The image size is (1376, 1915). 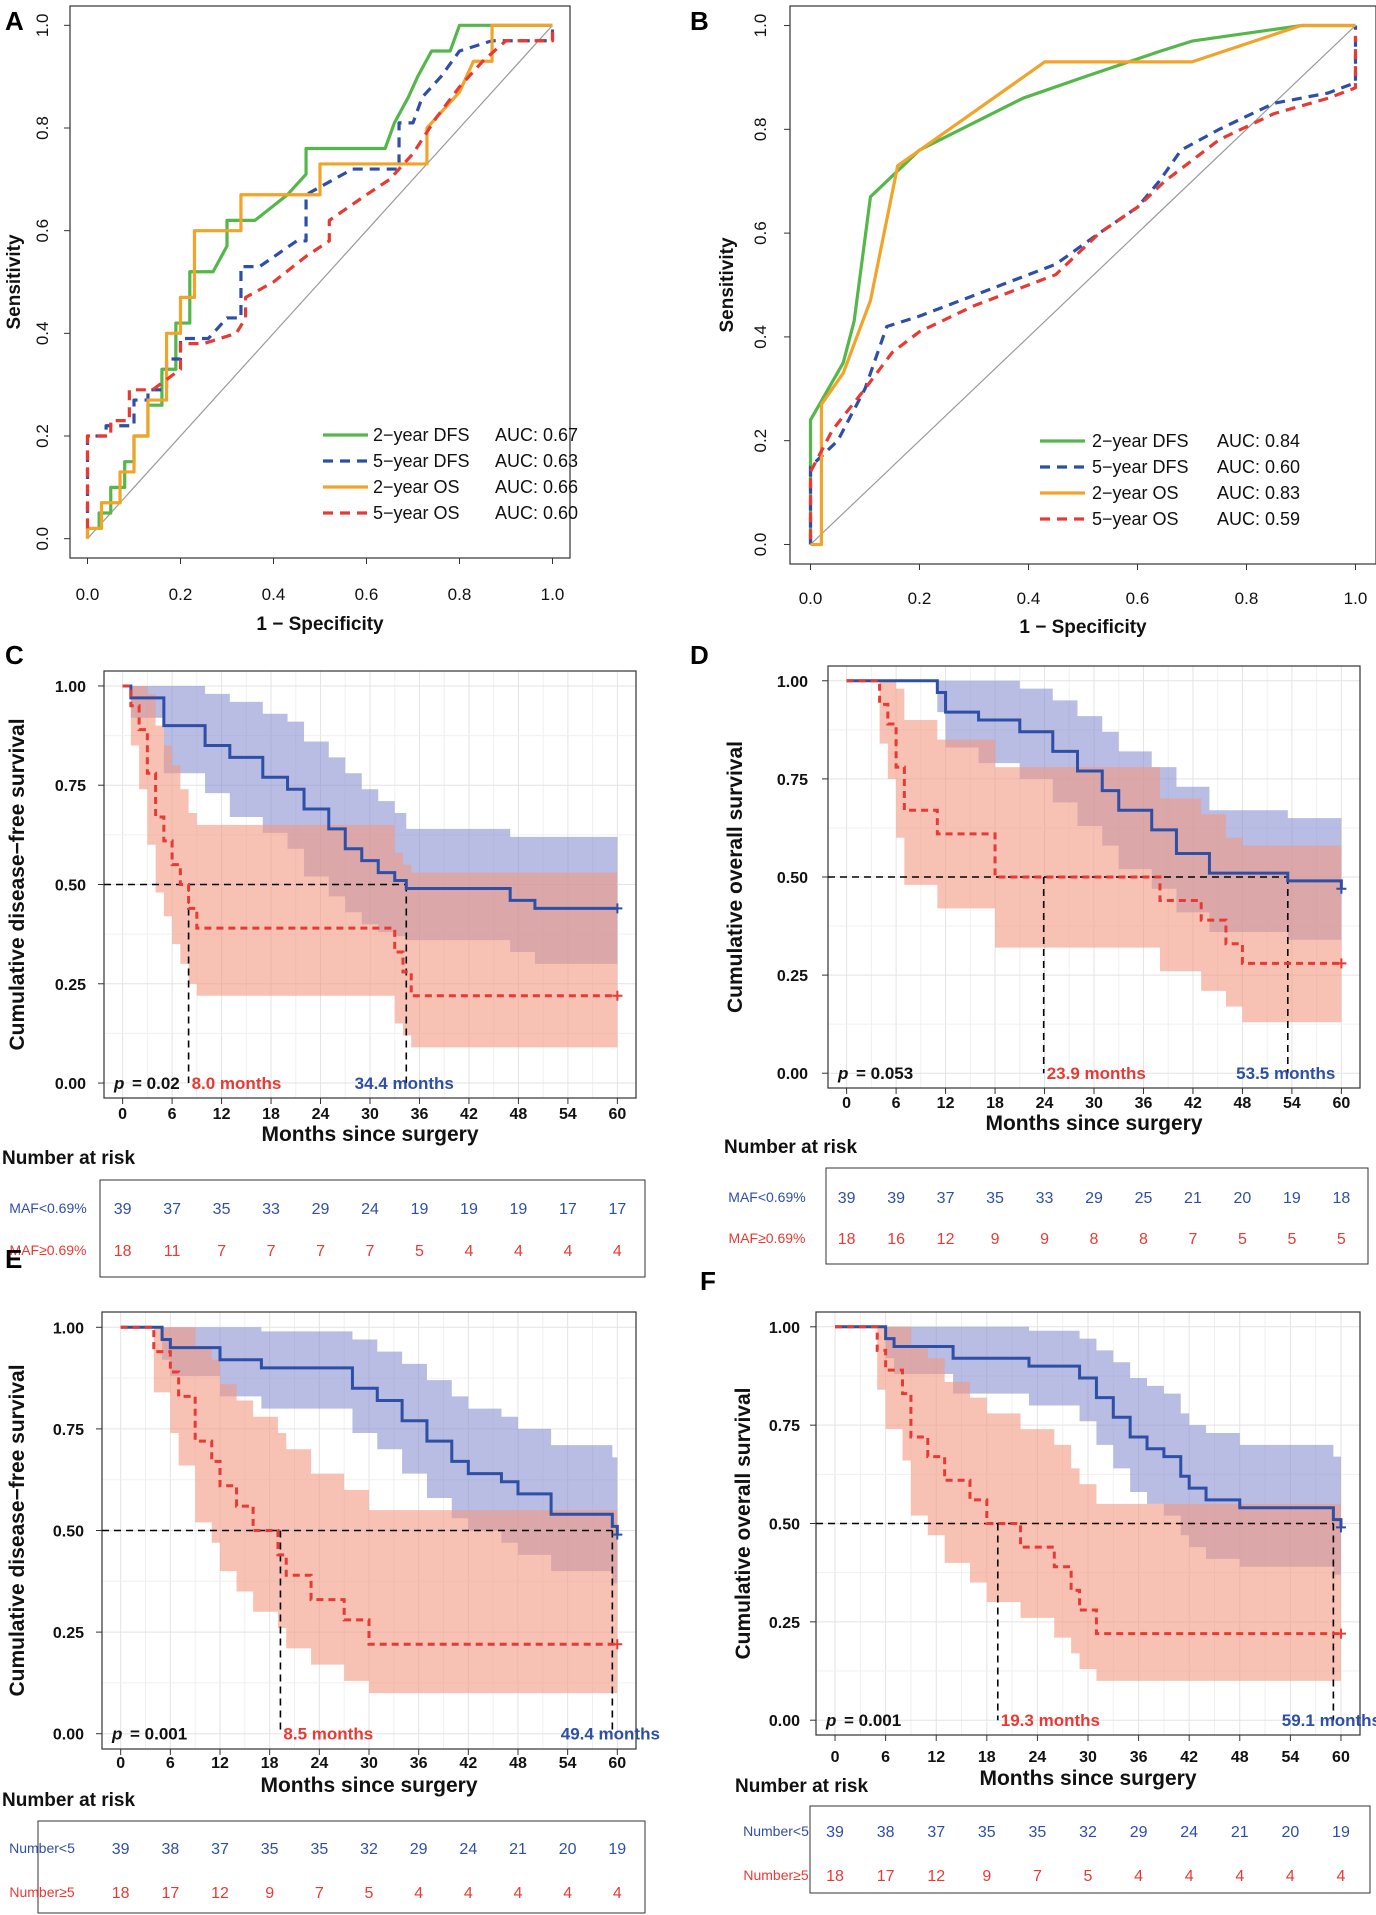 What do you see at coordinates (88, 594) in the screenshot?
I see `x-tick-label: 0.0` at bounding box center [88, 594].